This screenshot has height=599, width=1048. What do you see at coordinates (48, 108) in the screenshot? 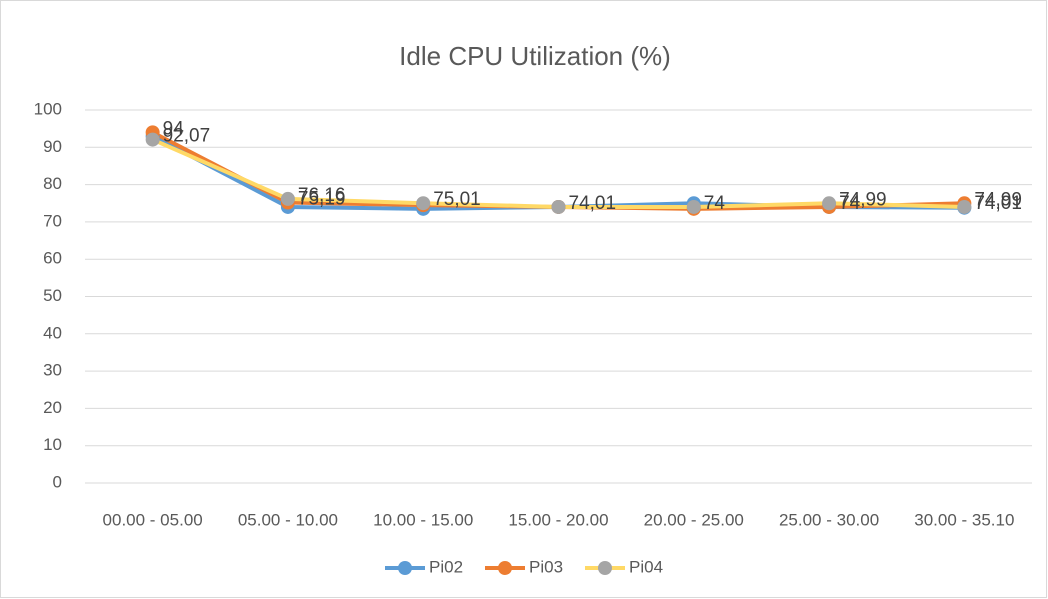
I see `y-tick-label: 100` at bounding box center [48, 108].